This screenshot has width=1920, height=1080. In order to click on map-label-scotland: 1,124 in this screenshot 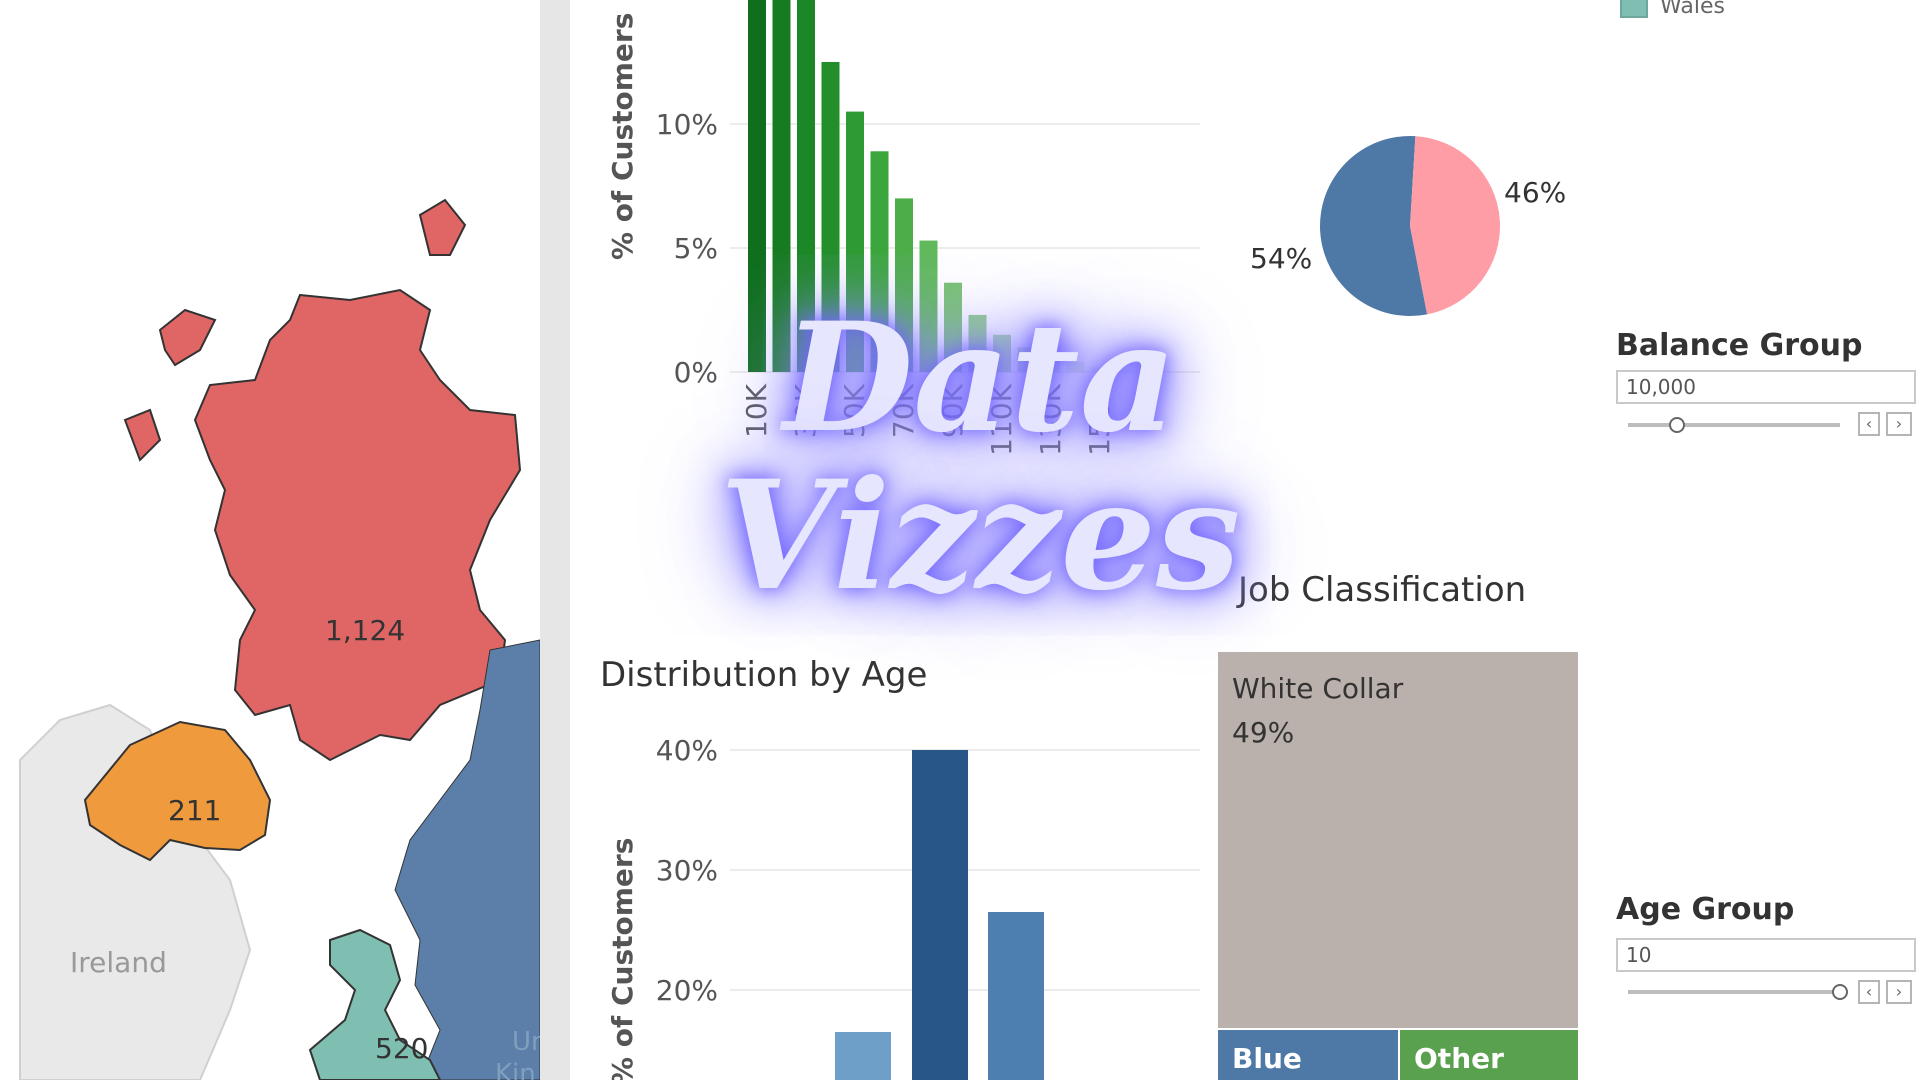, I will do `click(365, 630)`.